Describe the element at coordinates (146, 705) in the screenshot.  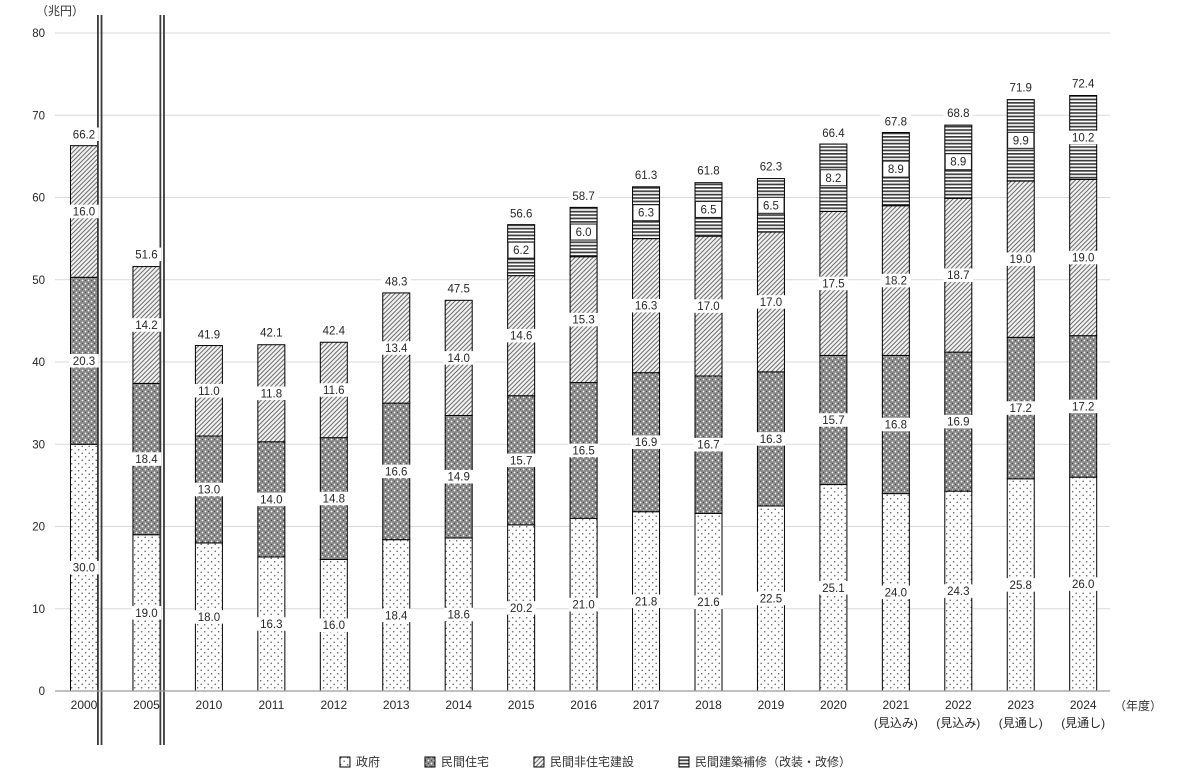
I see `x-tick-label: 2005` at that location.